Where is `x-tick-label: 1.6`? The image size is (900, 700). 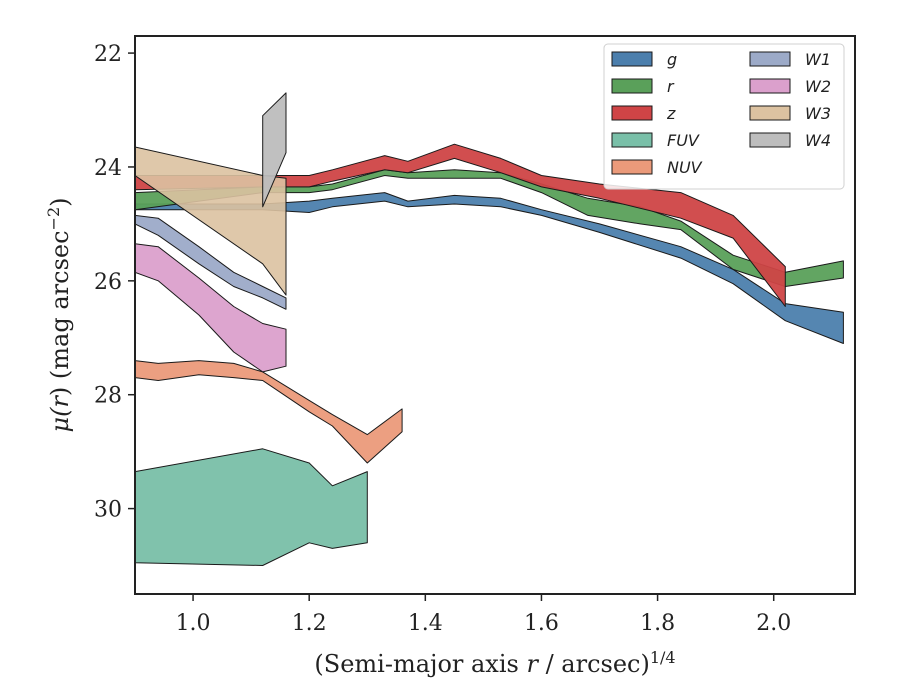
x-tick-label: 1.6 is located at coordinates (541, 623).